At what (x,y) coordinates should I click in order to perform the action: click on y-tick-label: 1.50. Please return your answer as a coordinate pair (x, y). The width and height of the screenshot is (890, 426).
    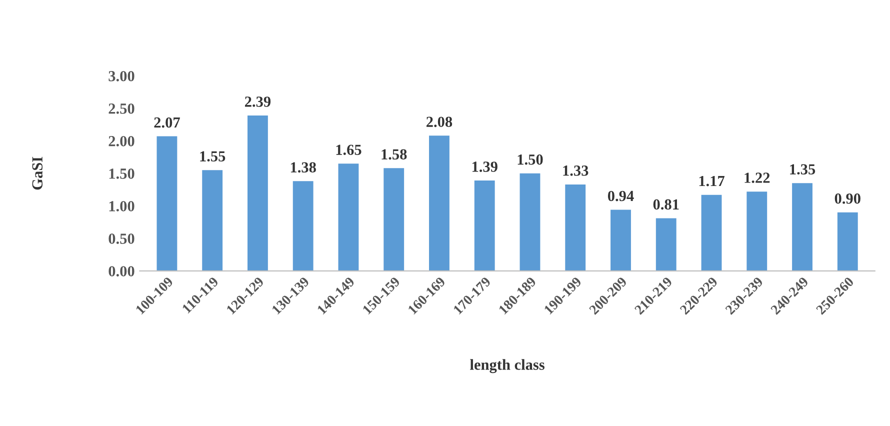
    Looking at the image, I should click on (121, 173).